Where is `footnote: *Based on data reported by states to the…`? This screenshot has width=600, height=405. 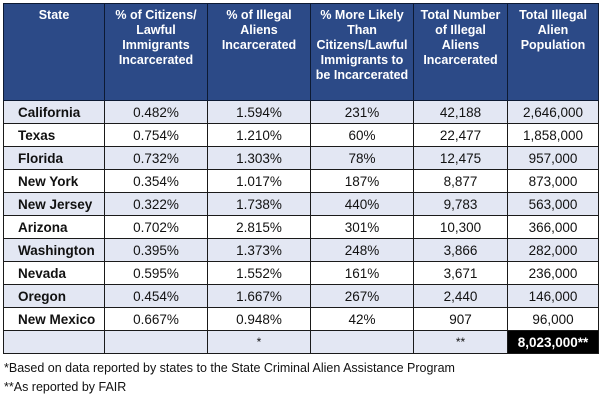
footnote: *Based on data reported by states to the… is located at coordinates (229, 368).